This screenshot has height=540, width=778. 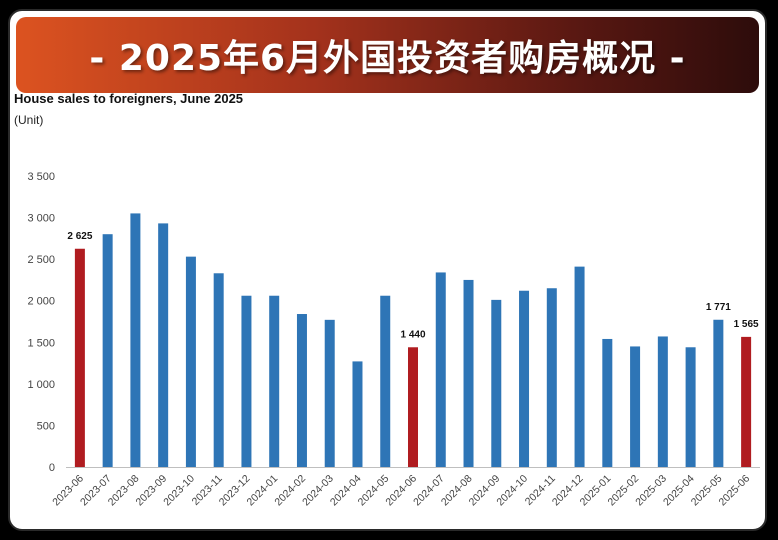 I want to click on y-tick-label: 0, so click(x=52, y=468).